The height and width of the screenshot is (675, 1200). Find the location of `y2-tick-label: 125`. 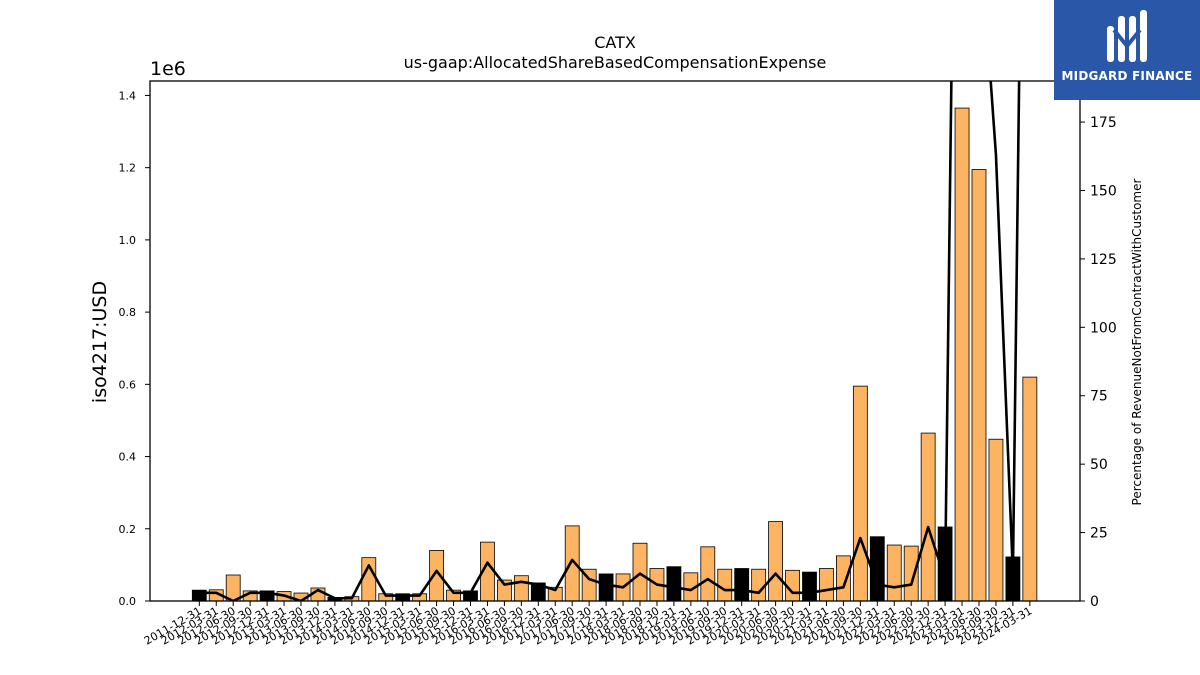

y2-tick-label: 125 is located at coordinates (1103, 260).